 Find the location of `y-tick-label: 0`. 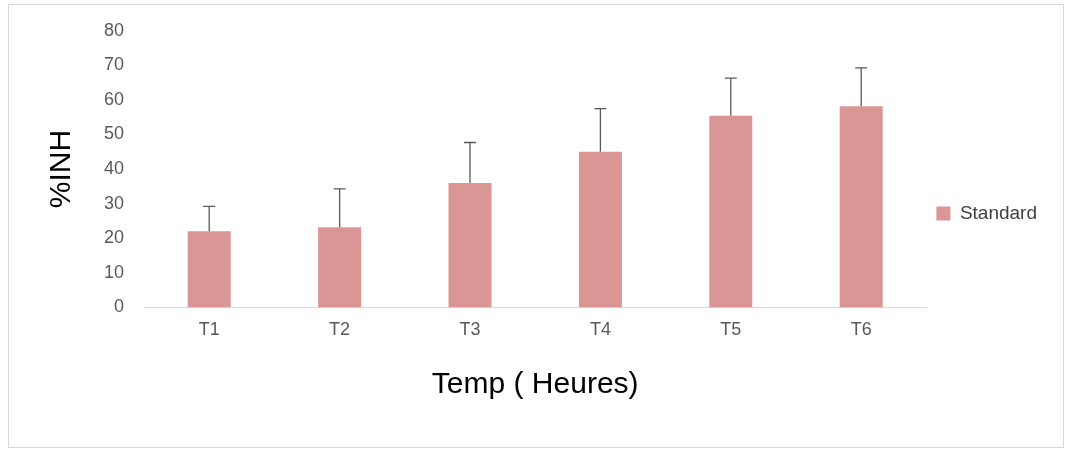

y-tick-label: 0 is located at coordinates (119, 306).